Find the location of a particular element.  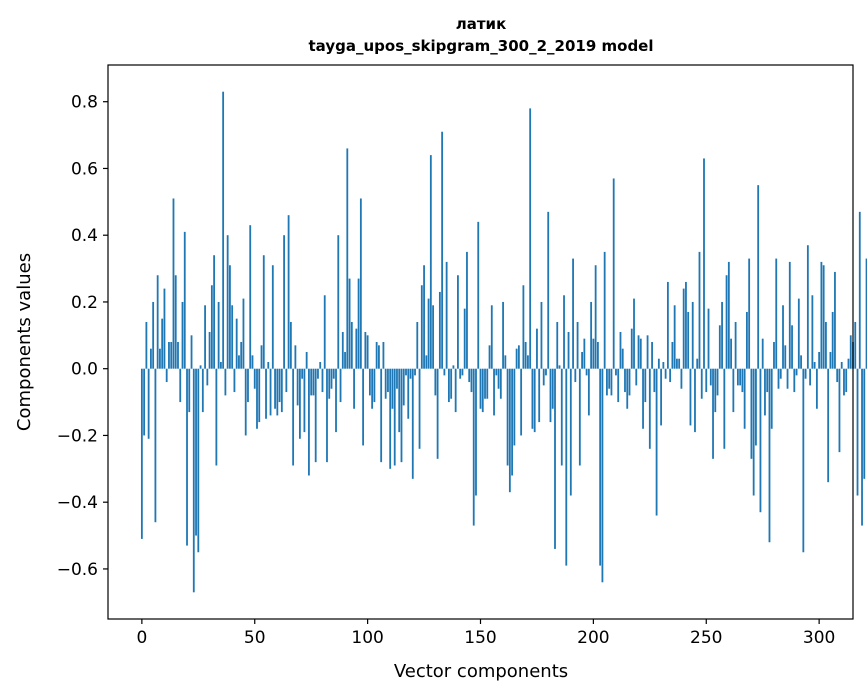

y-tick-label: 0.8 is located at coordinates (84, 103).